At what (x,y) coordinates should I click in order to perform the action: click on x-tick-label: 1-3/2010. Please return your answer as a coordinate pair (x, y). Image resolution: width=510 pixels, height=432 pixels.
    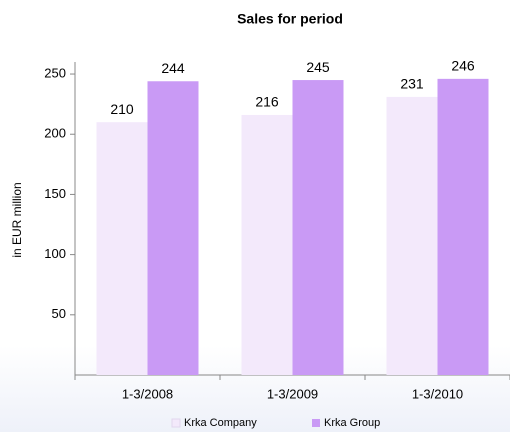
    Looking at the image, I should click on (437, 393).